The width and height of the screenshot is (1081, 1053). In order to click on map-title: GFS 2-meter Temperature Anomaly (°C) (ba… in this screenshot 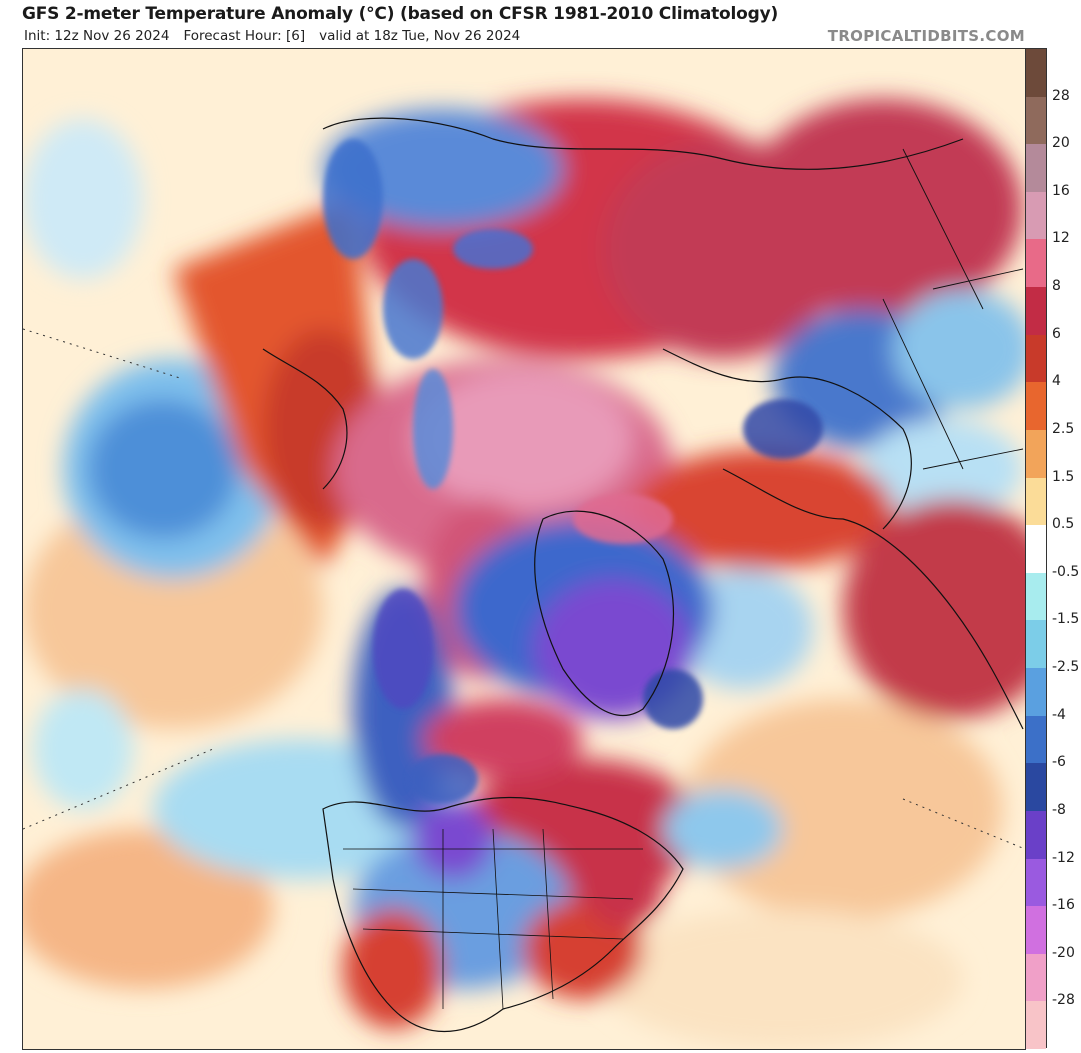, I will do `click(400, 14)`.